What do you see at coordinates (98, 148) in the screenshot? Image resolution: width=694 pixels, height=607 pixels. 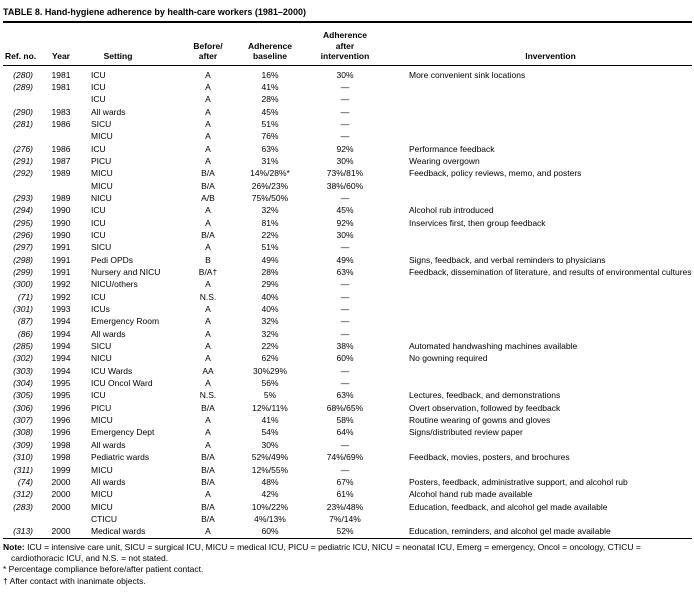 I see `setting-cell: ICU` at bounding box center [98, 148].